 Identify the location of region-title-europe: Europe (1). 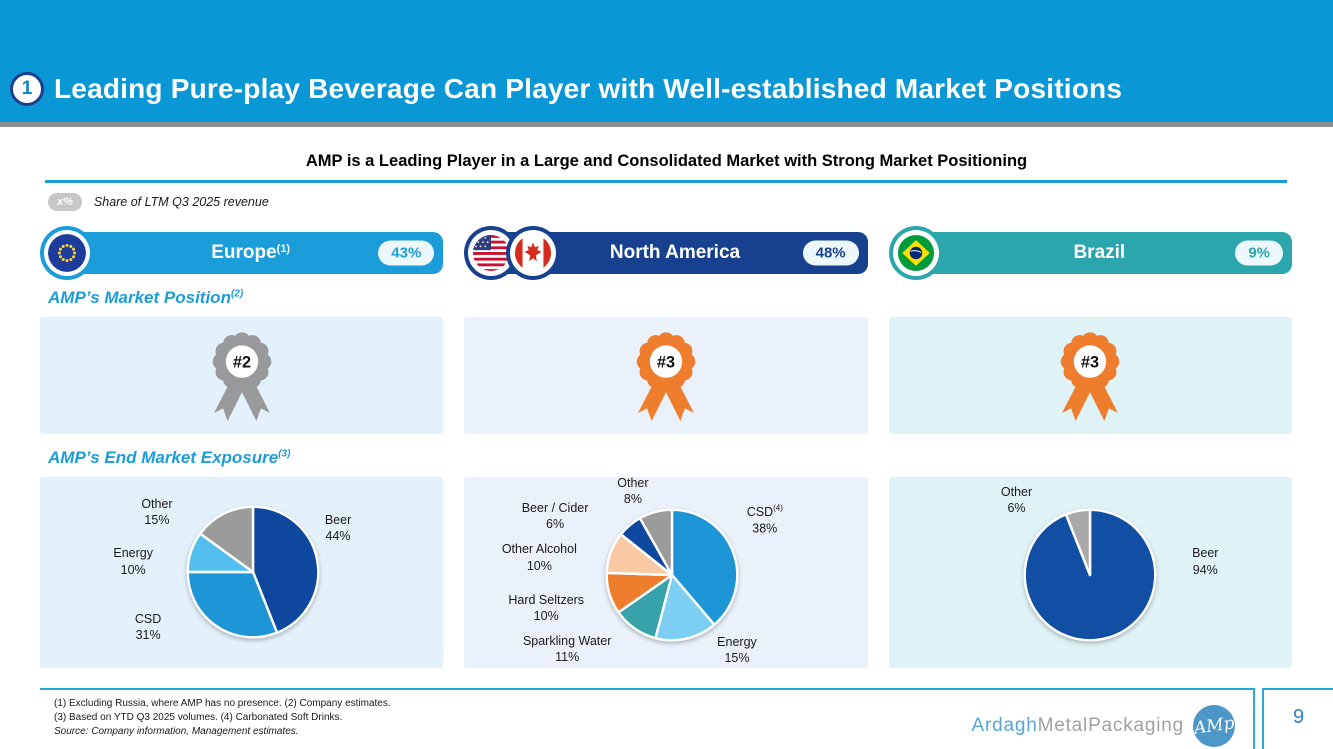
(251, 252).